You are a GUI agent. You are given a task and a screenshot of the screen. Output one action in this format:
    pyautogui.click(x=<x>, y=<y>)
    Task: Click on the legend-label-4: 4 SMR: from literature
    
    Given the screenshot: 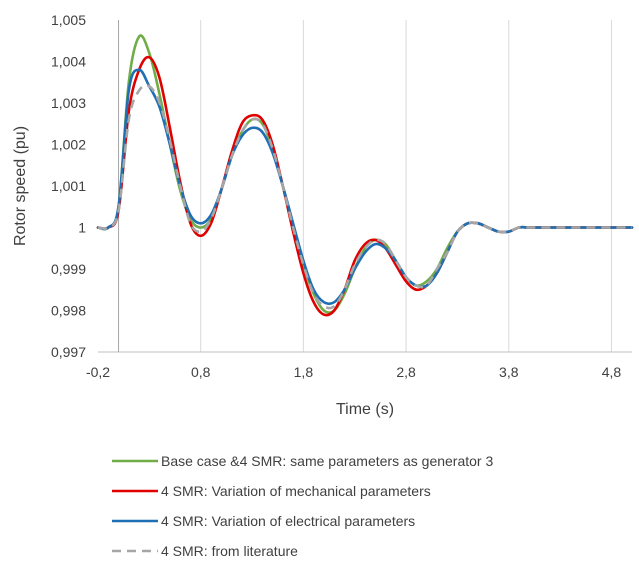 What is the action you would take?
    pyautogui.click(x=229, y=551)
    